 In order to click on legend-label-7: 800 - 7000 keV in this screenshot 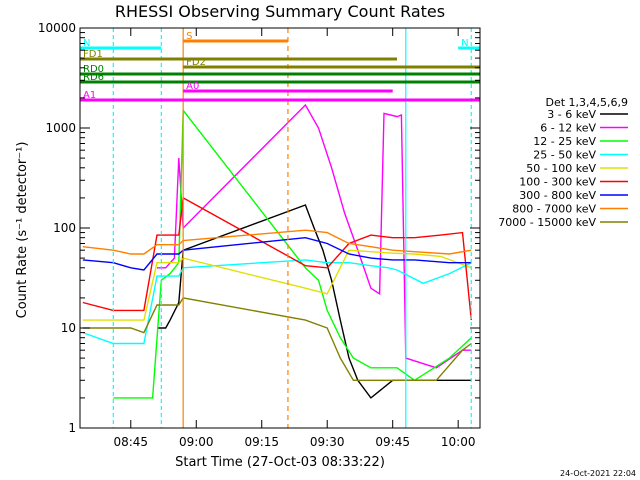, I will do `click(554, 209)`.